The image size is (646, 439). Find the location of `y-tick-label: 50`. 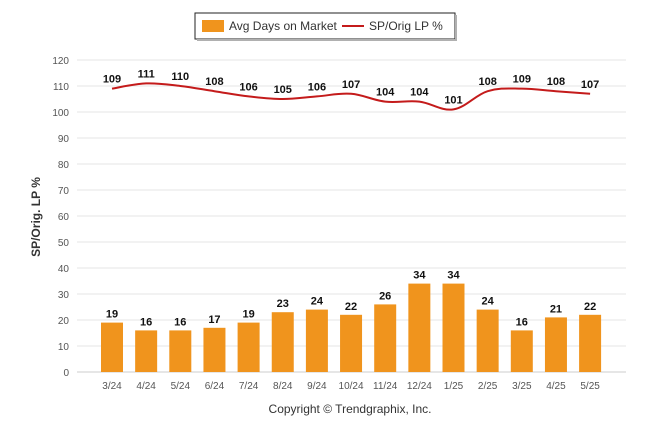

y-tick-label: 50 is located at coordinates (64, 243).